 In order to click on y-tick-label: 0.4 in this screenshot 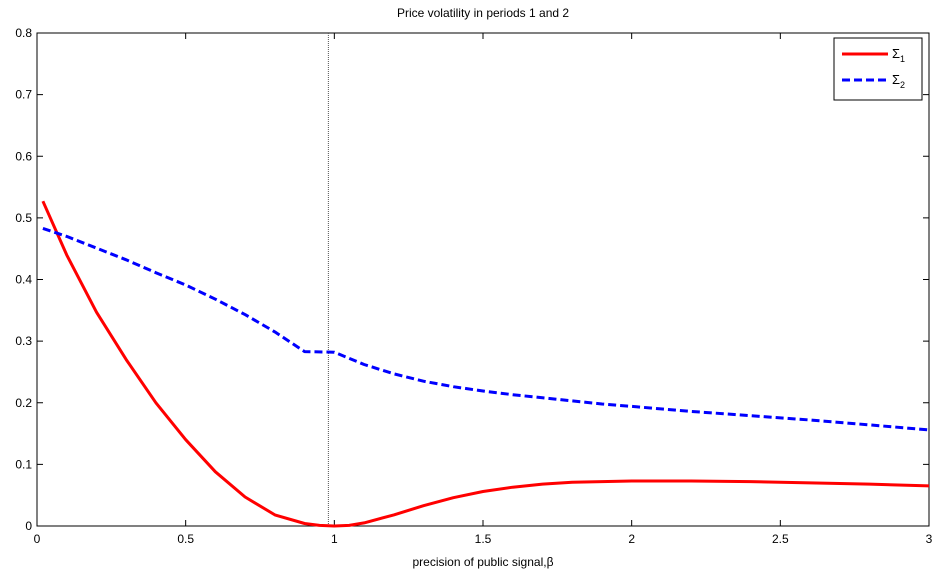, I will do `click(23, 280)`.